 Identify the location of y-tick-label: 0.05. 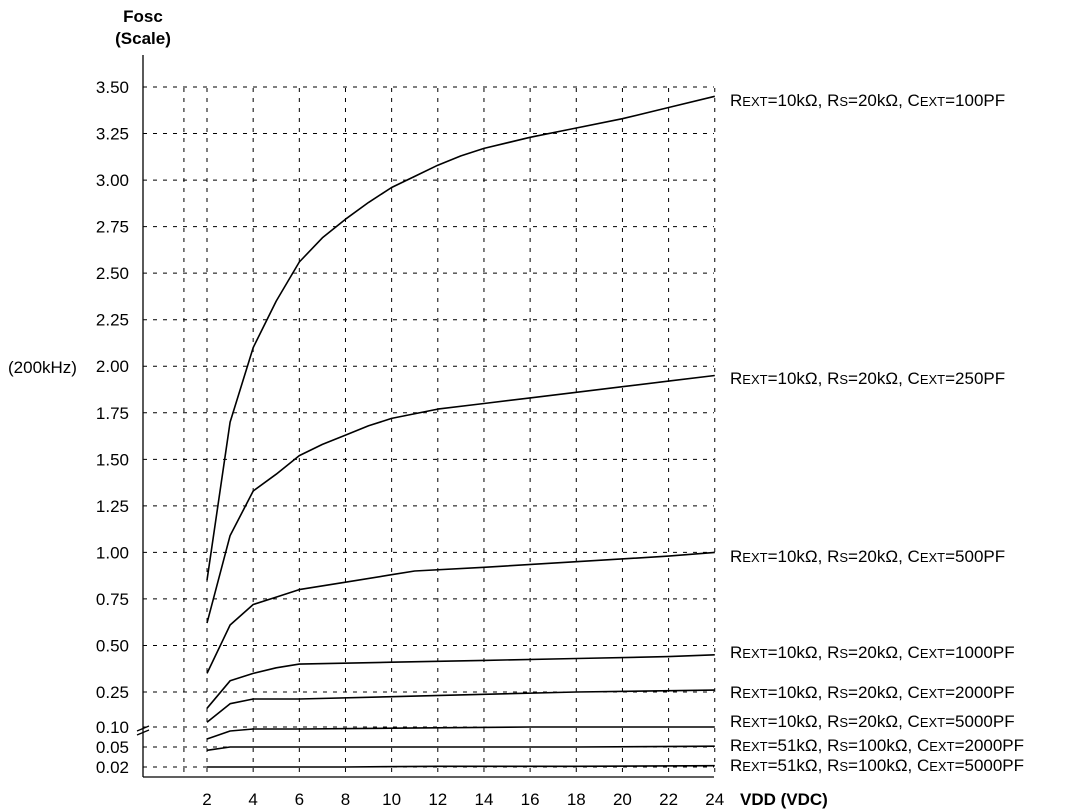
(112, 747).